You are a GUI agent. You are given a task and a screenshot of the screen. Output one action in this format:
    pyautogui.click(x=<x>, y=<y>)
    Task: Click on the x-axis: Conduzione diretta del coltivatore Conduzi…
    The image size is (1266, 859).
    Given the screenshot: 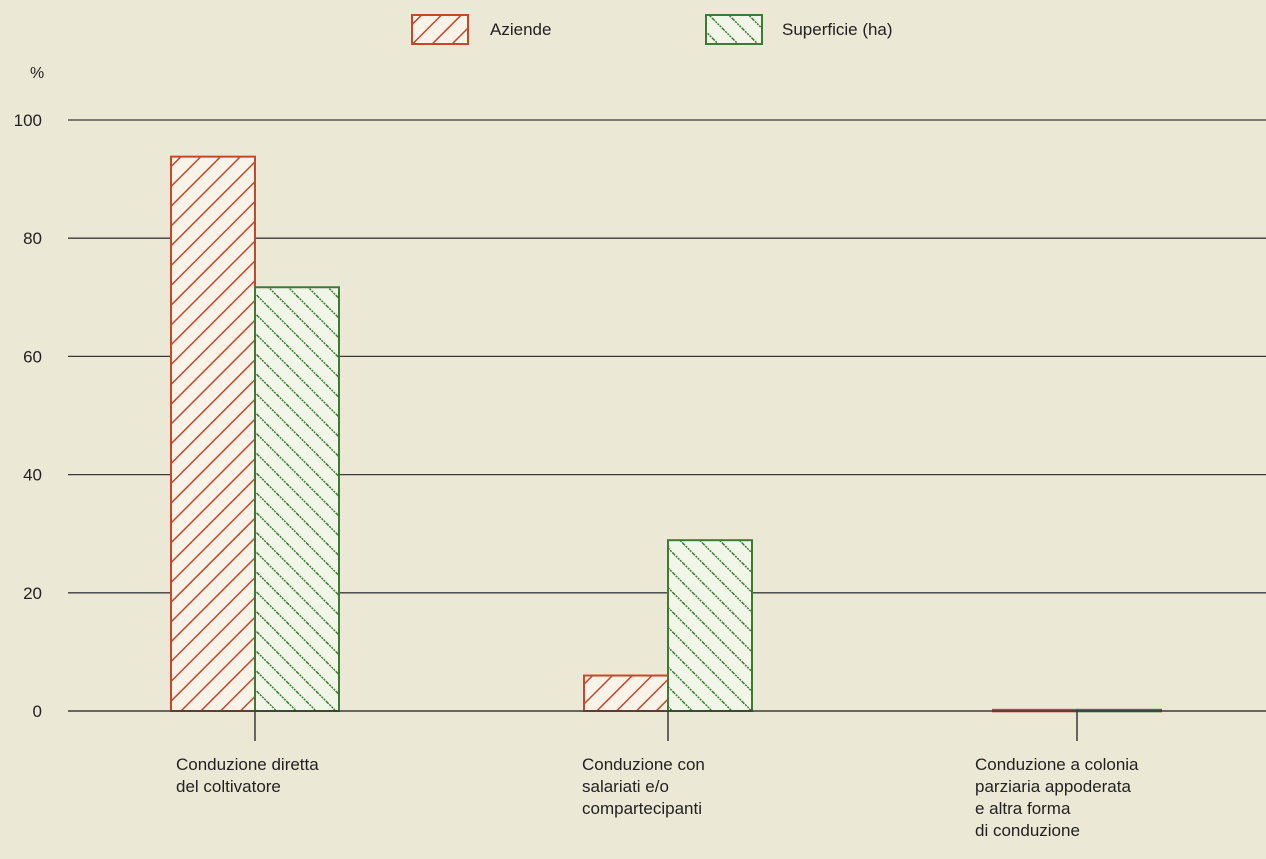 What is the action you would take?
    pyautogui.click(x=667, y=775)
    